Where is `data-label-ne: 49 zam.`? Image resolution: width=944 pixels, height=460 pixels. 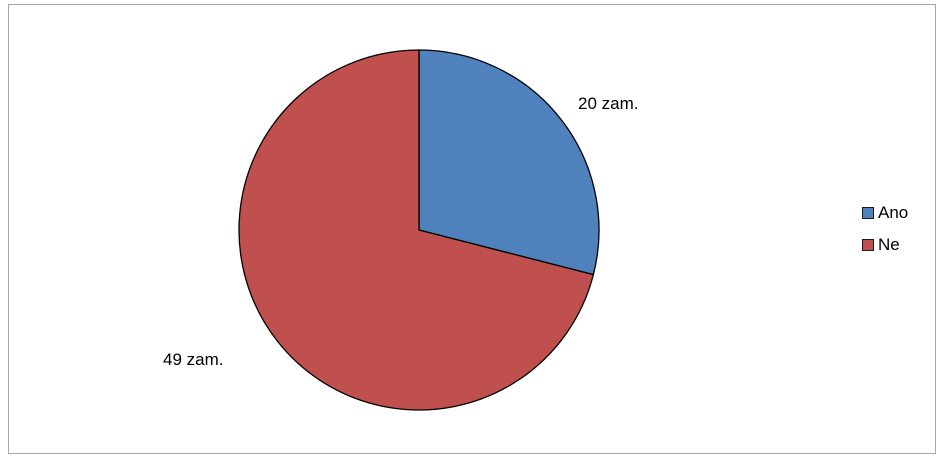
data-label-ne: 49 zam. is located at coordinates (193, 359).